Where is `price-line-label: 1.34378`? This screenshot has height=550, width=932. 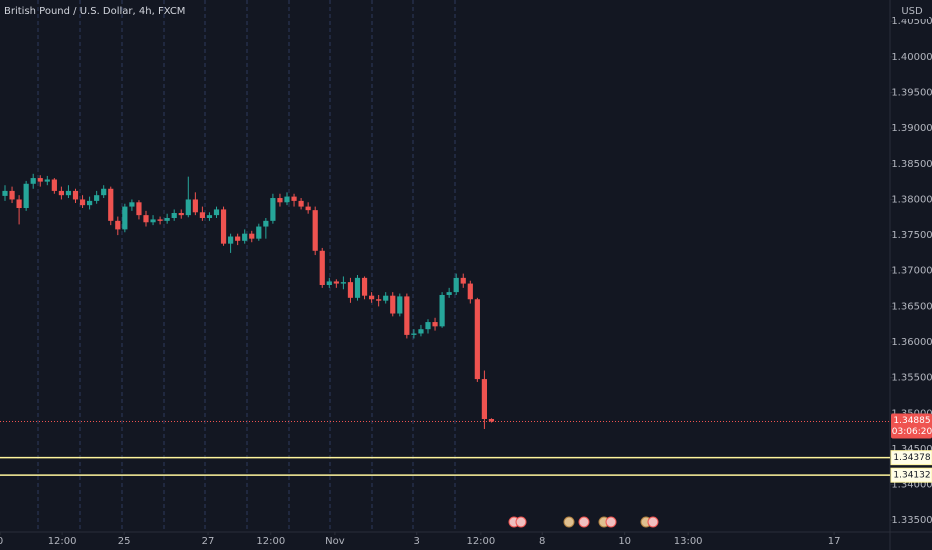 price-line-label: 1.34378 is located at coordinates (911, 458).